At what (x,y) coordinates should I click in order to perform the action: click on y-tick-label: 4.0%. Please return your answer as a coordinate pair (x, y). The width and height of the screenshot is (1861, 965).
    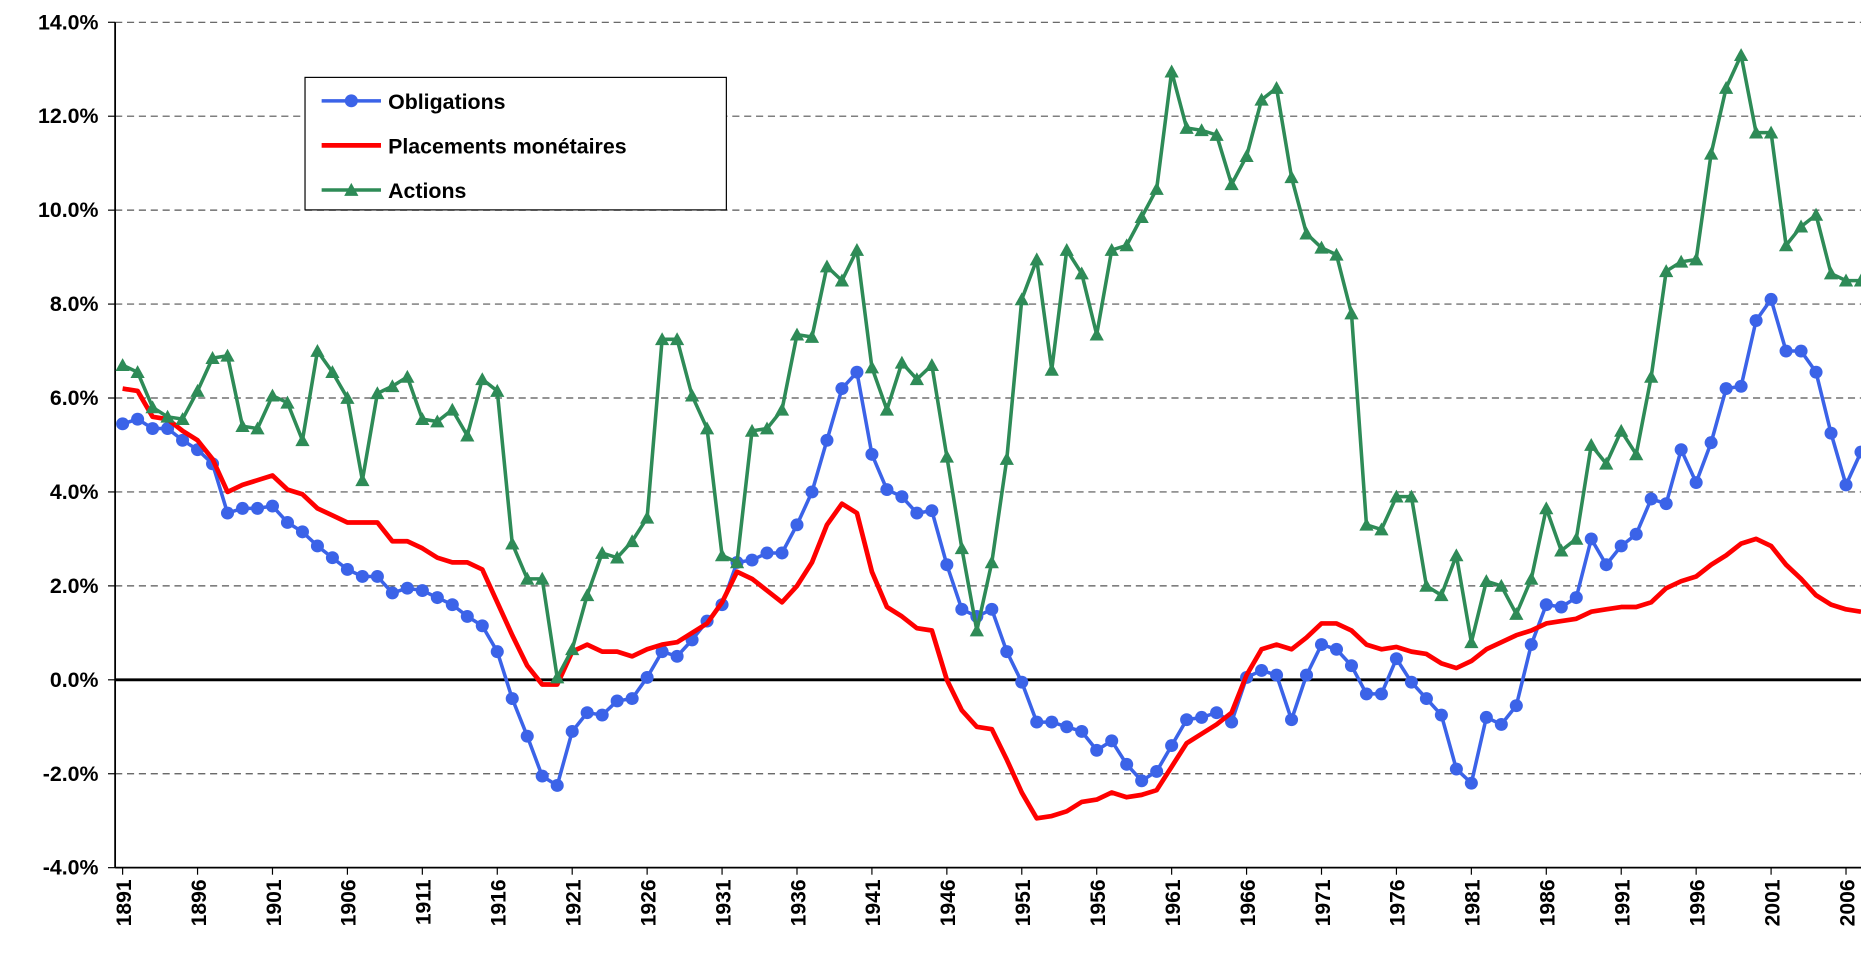
    Looking at the image, I should click on (74, 492).